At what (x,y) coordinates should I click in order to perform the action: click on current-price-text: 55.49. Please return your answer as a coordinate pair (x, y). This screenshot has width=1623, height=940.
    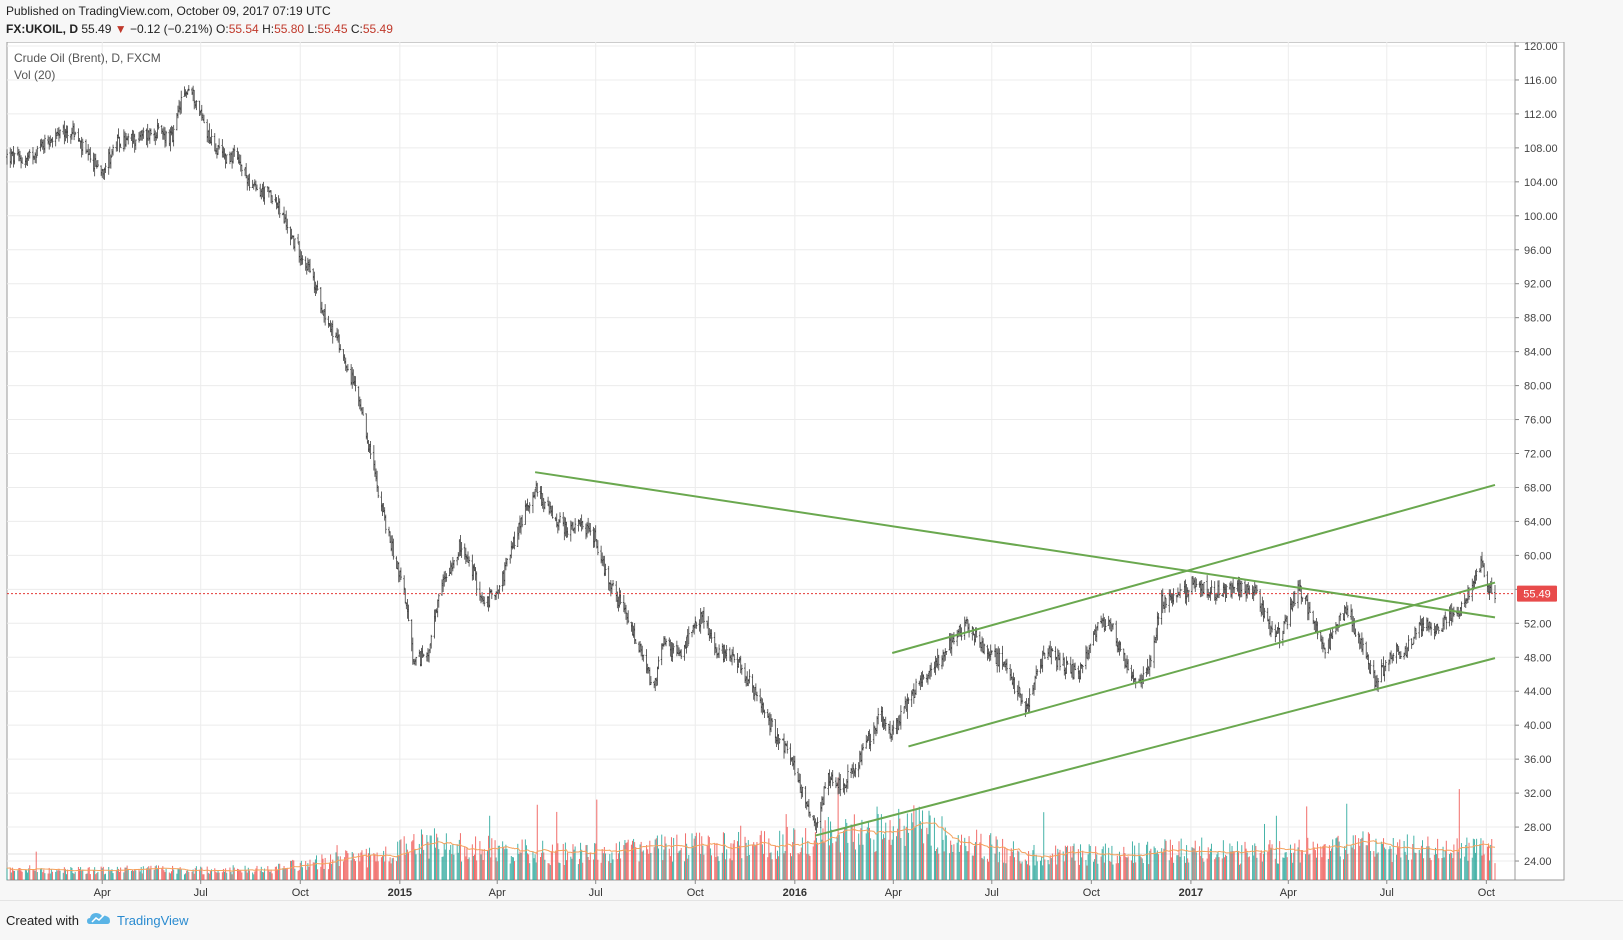
    Looking at the image, I should click on (1537, 595).